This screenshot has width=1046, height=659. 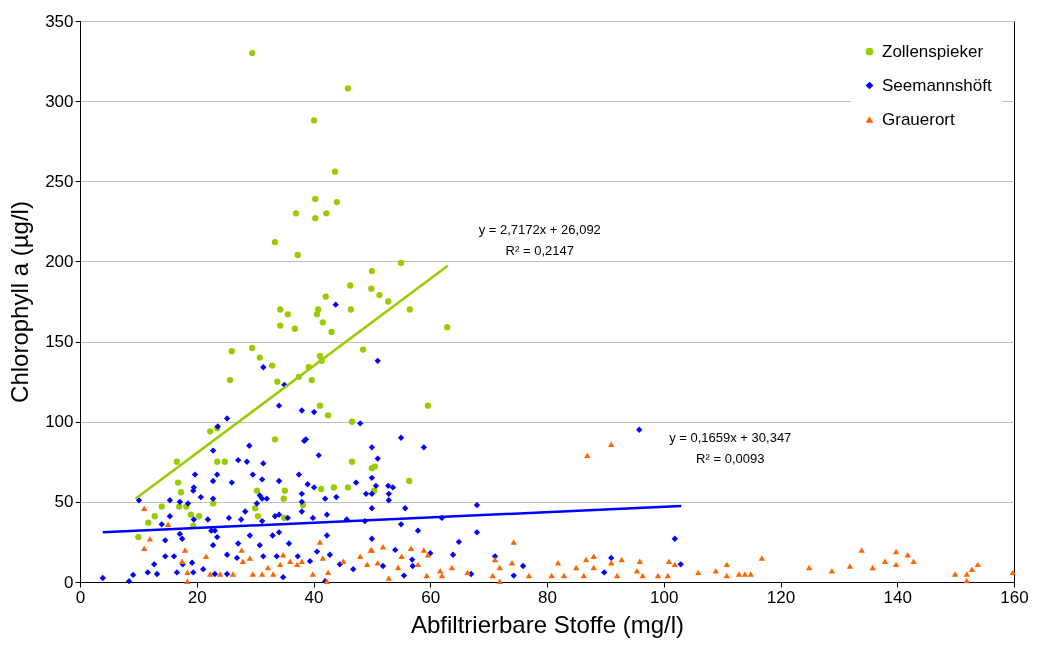 What do you see at coordinates (314, 597) in the screenshot?
I see `x-tick-label: 40` at bounding box center [314, 597].